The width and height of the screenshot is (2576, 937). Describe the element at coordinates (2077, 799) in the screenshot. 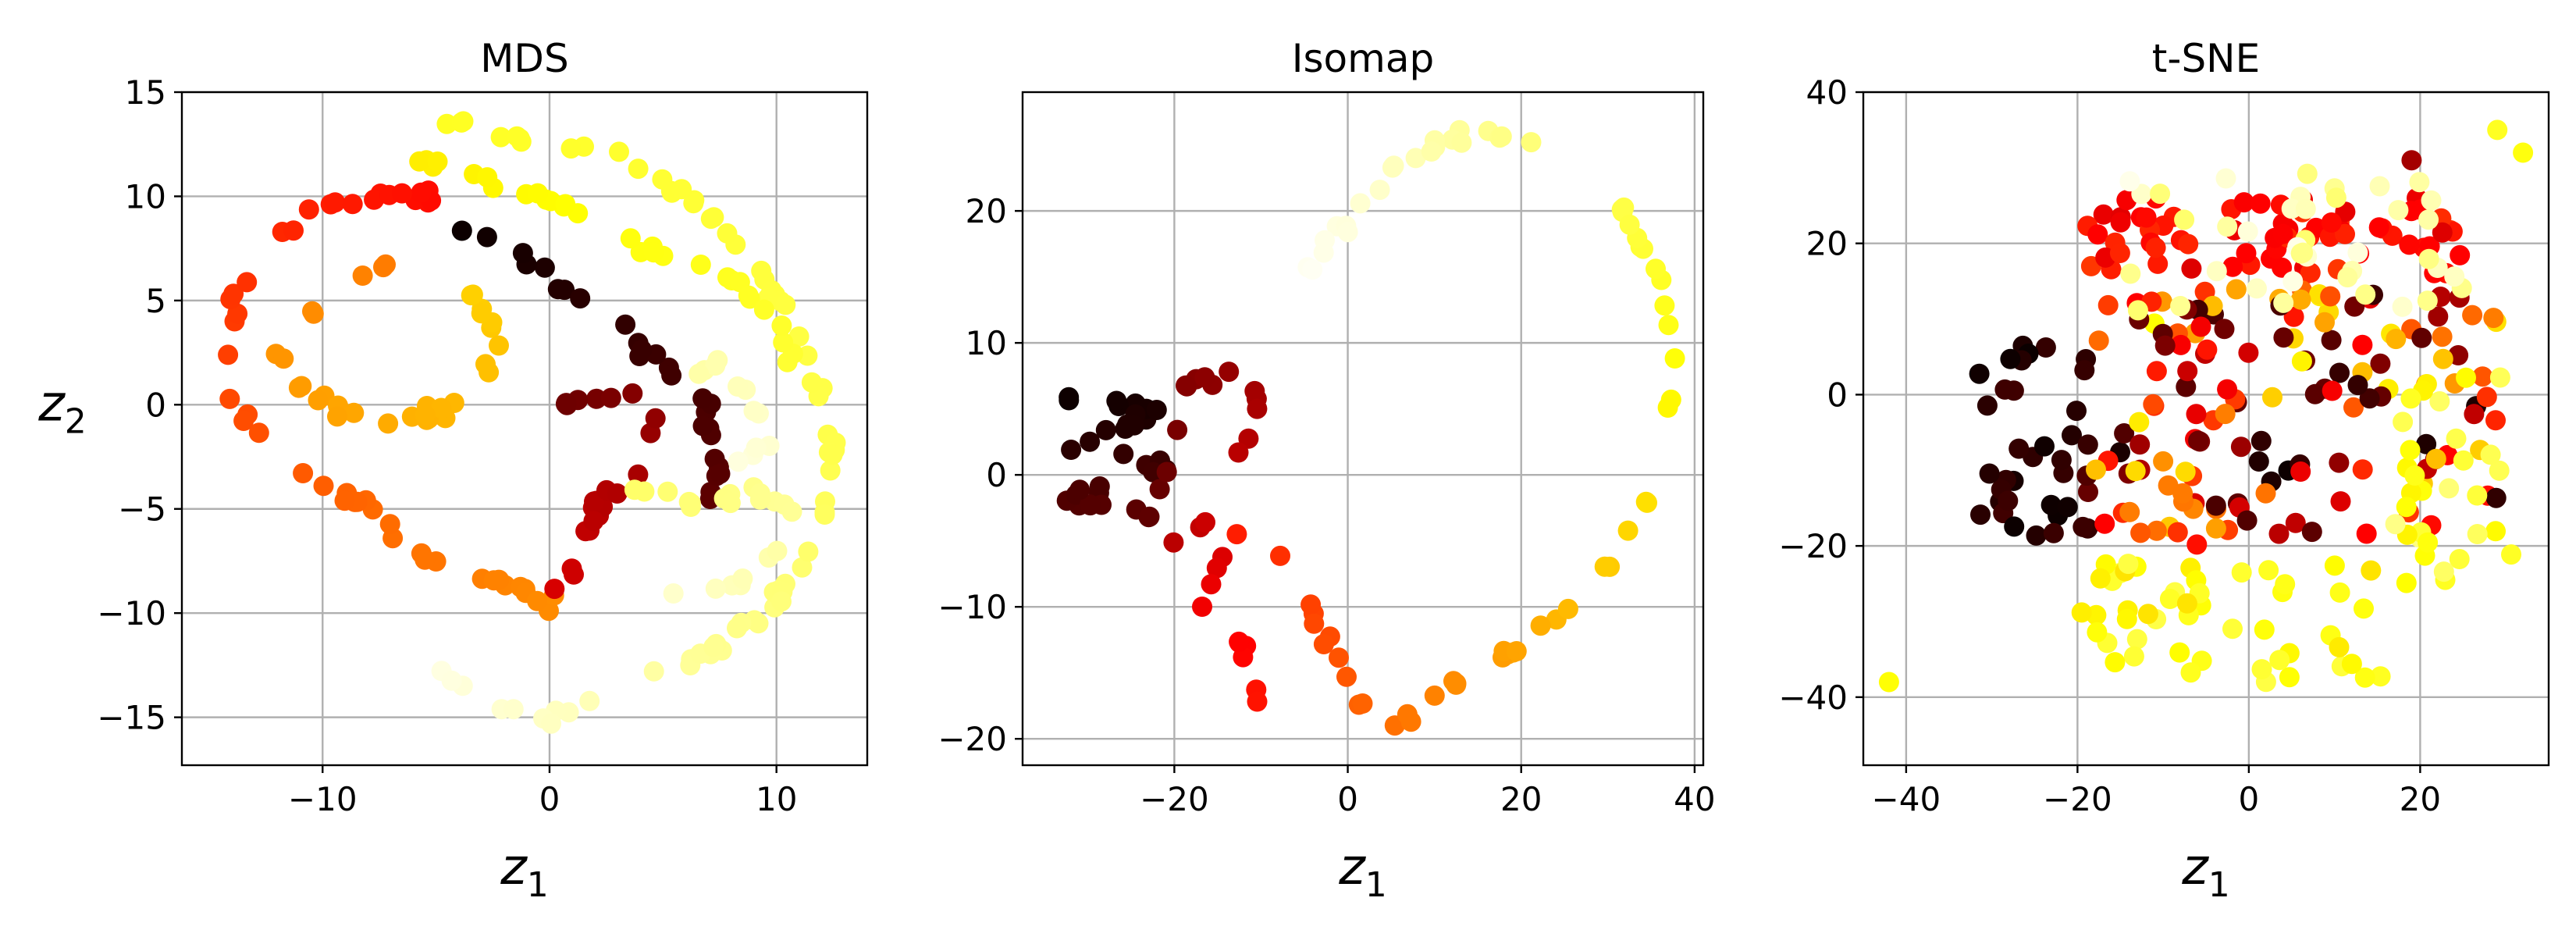

I see `tsne-xtick-label-1: −20` at that location.